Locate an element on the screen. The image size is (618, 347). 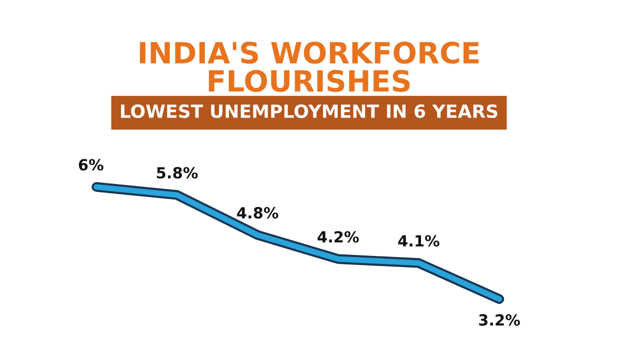
data-label: 4.8% is located at coordinates (257, 213).